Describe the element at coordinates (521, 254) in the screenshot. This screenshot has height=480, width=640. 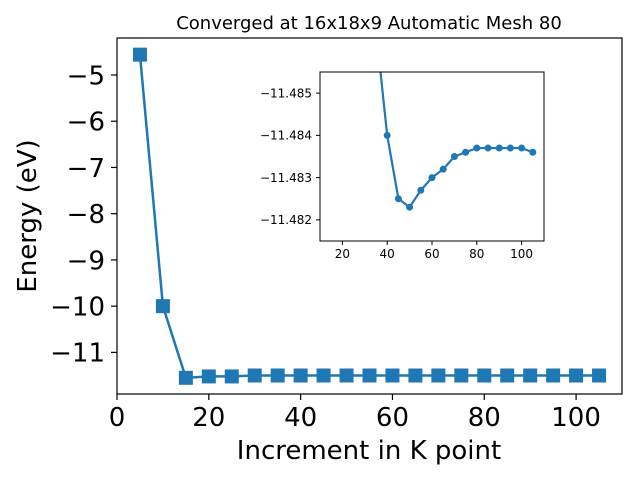
I see `inset-xtick-label-4: 100` at that location.